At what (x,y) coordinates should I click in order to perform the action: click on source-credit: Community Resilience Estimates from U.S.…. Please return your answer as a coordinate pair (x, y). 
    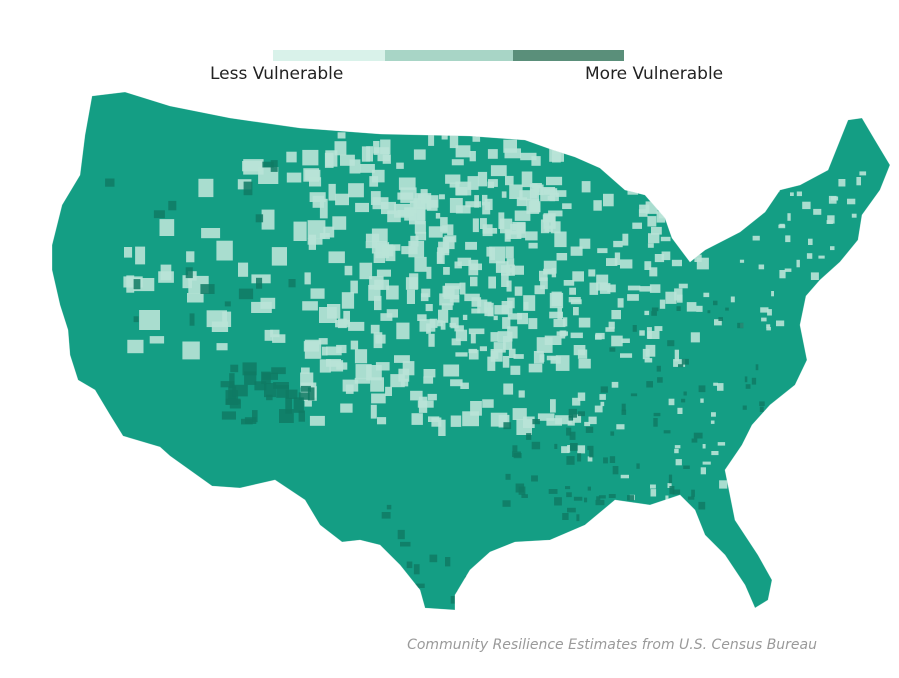
    Looking at the image, I should click on (612, 645).